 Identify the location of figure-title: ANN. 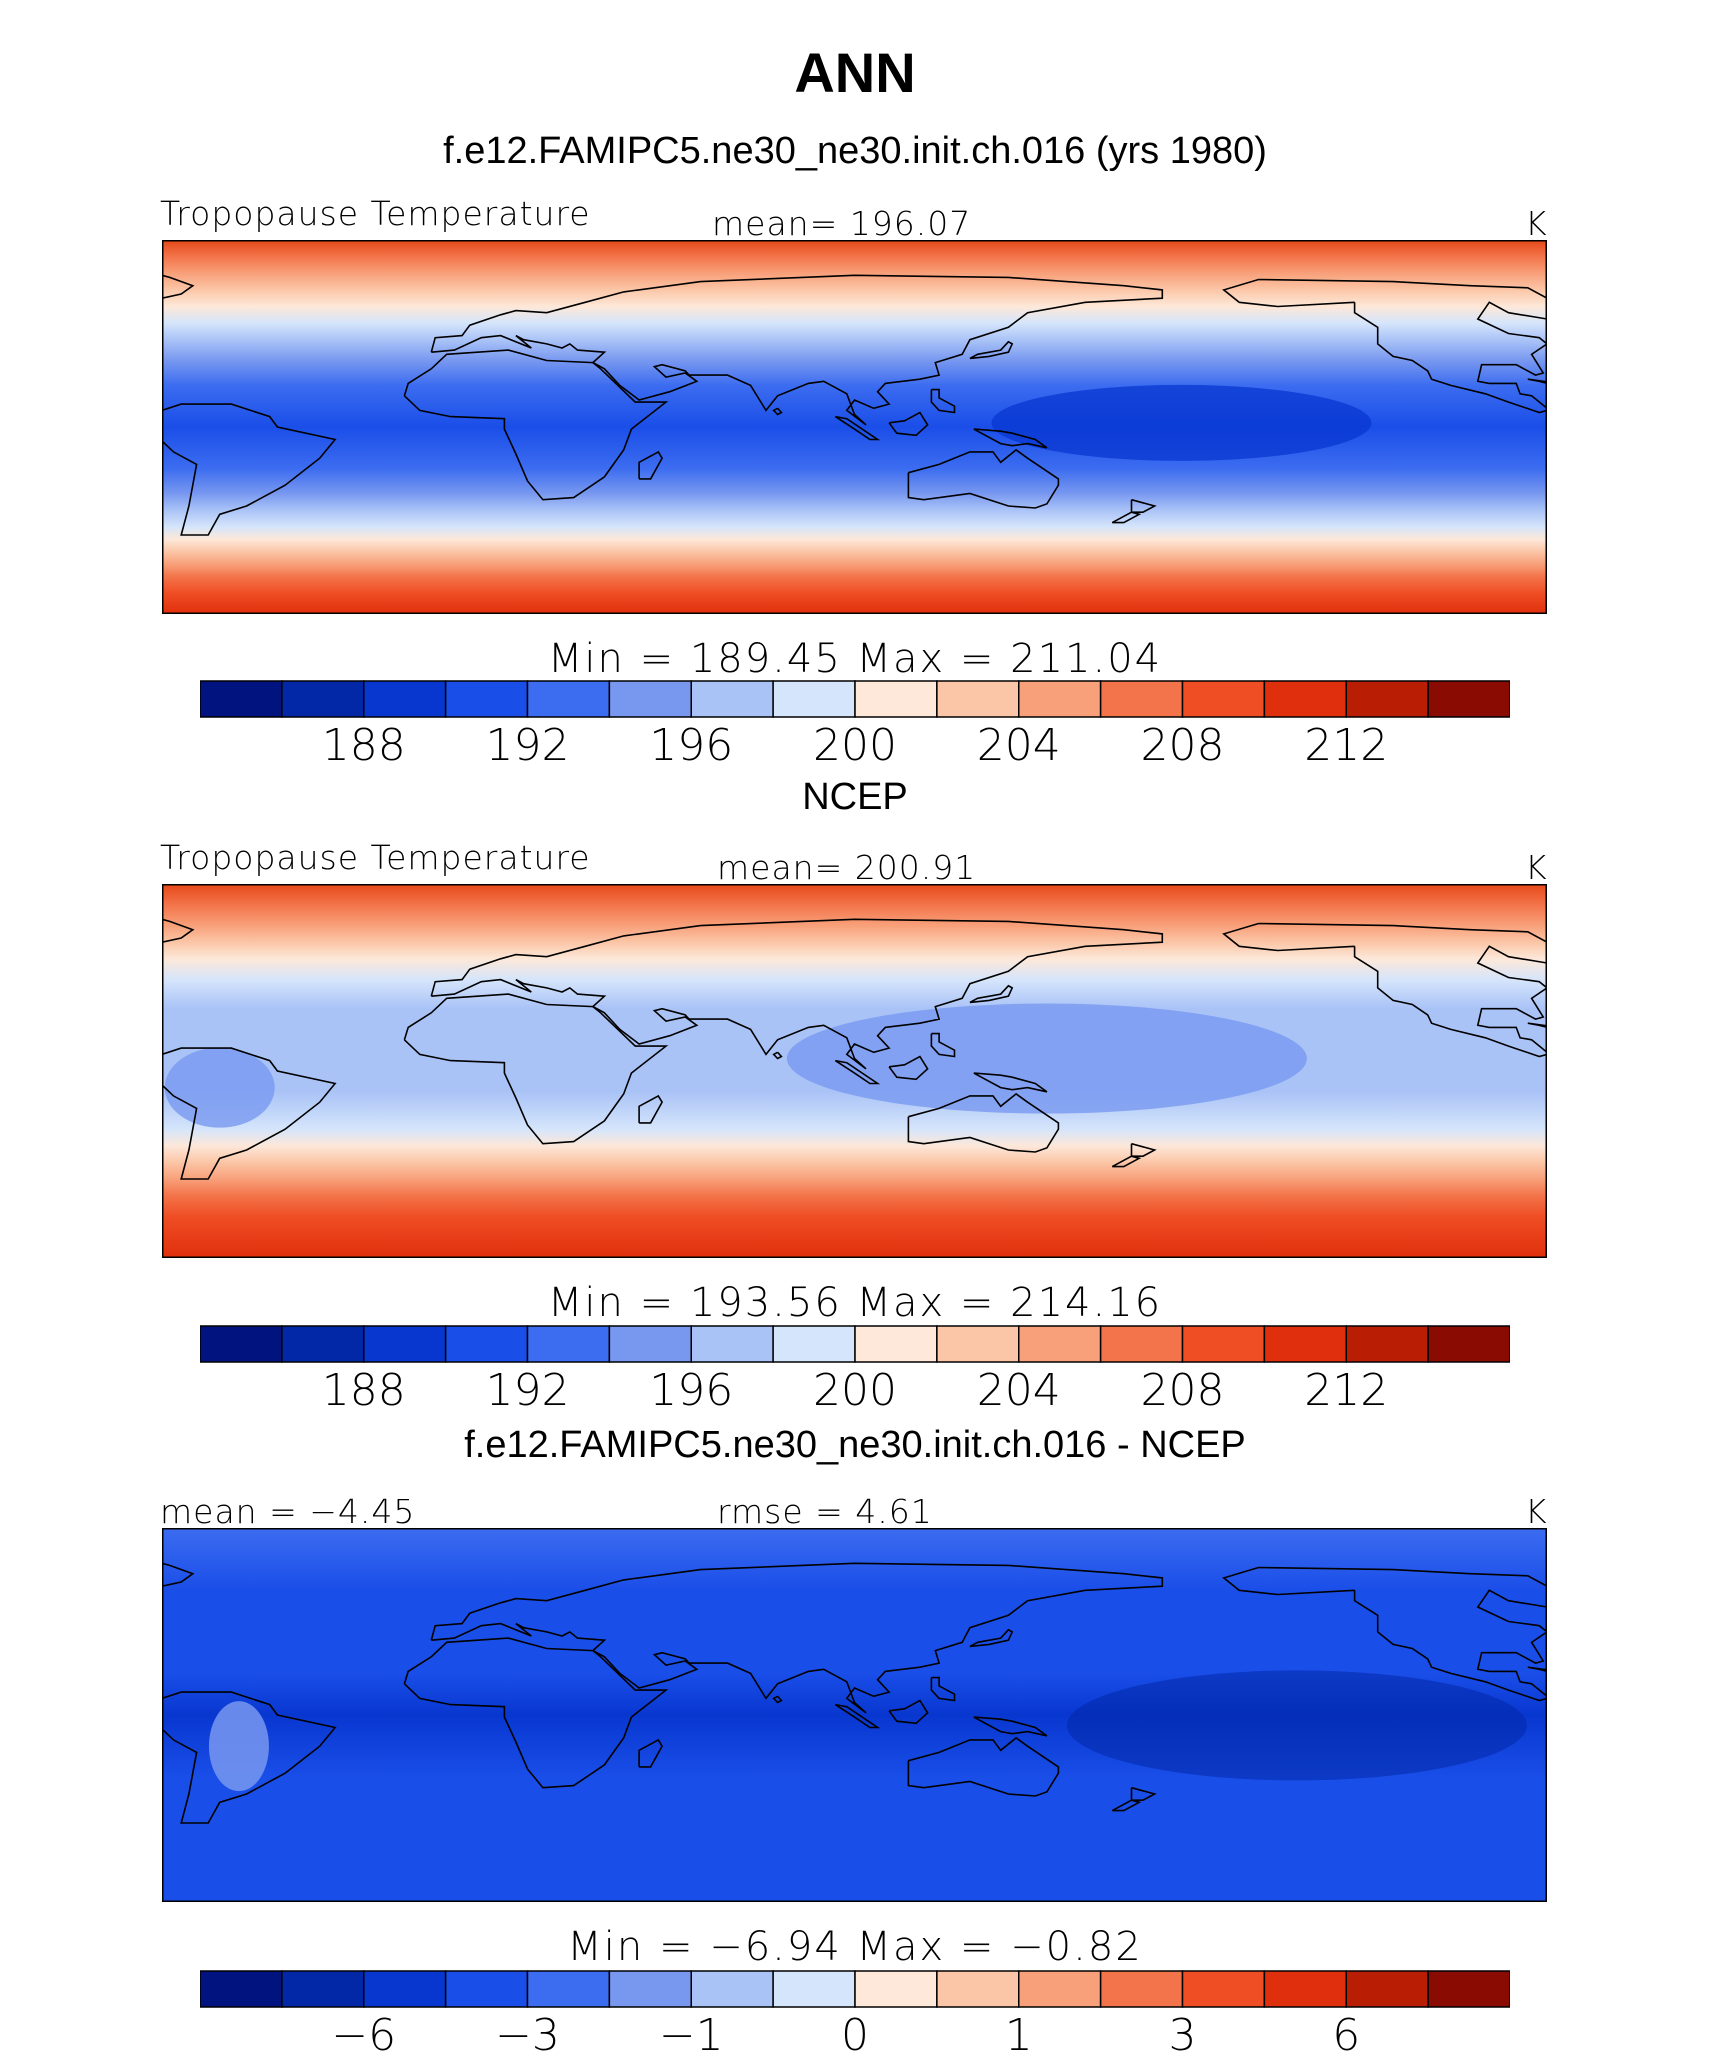
(855, 72).